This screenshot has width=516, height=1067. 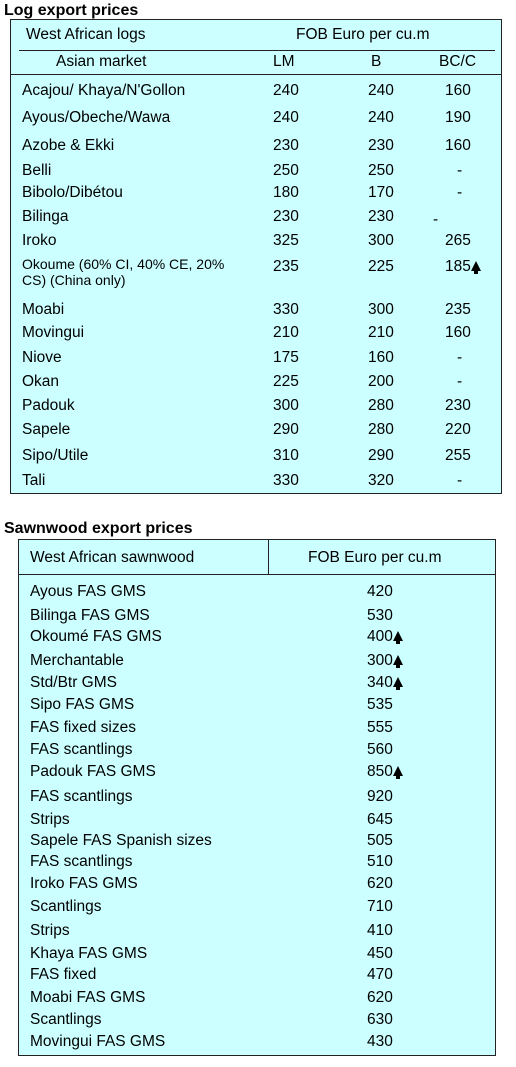 I want to click on log-header-fob: FOB Euro per cu.m, so click(x=363, y=34).